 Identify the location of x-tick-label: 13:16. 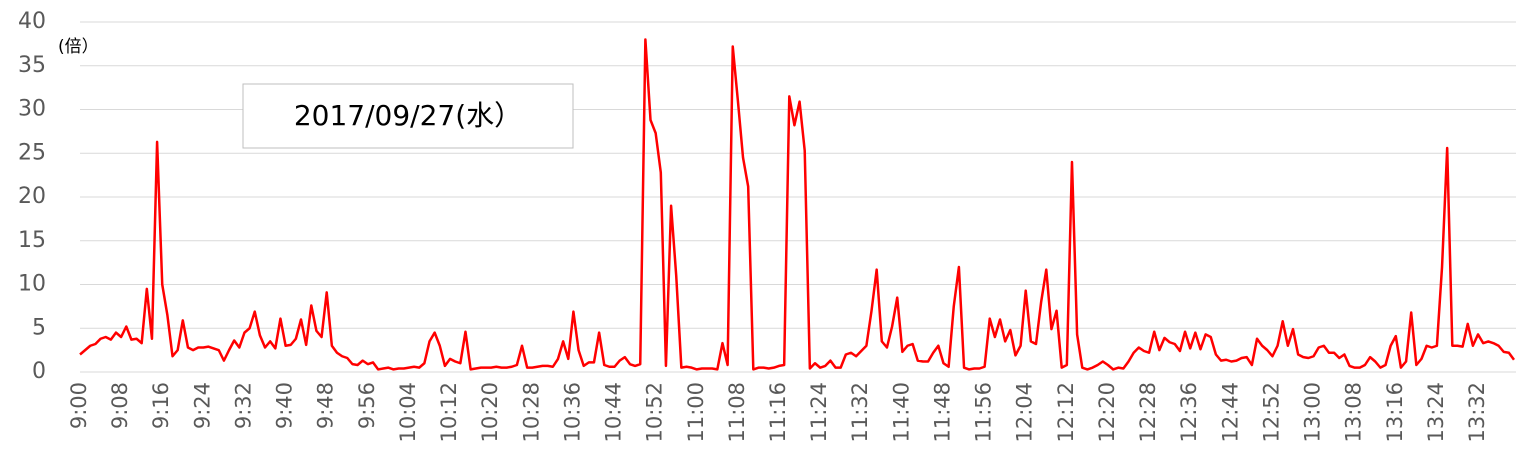
(1395, 412).